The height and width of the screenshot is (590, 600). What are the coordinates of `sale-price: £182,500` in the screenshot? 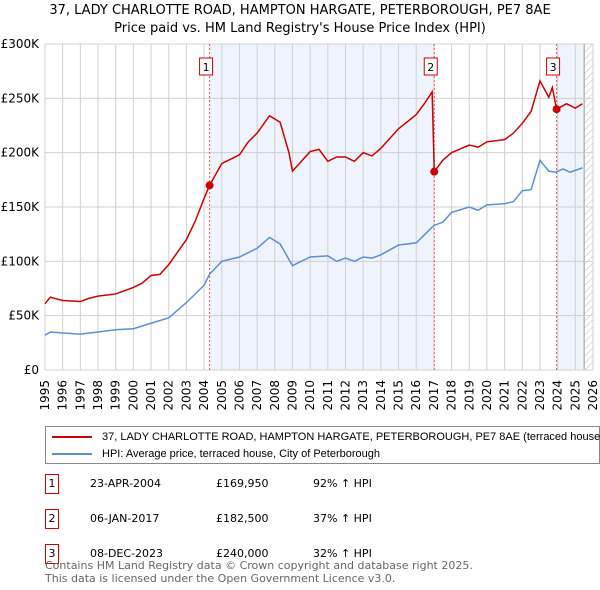 It's located at (242, 518).